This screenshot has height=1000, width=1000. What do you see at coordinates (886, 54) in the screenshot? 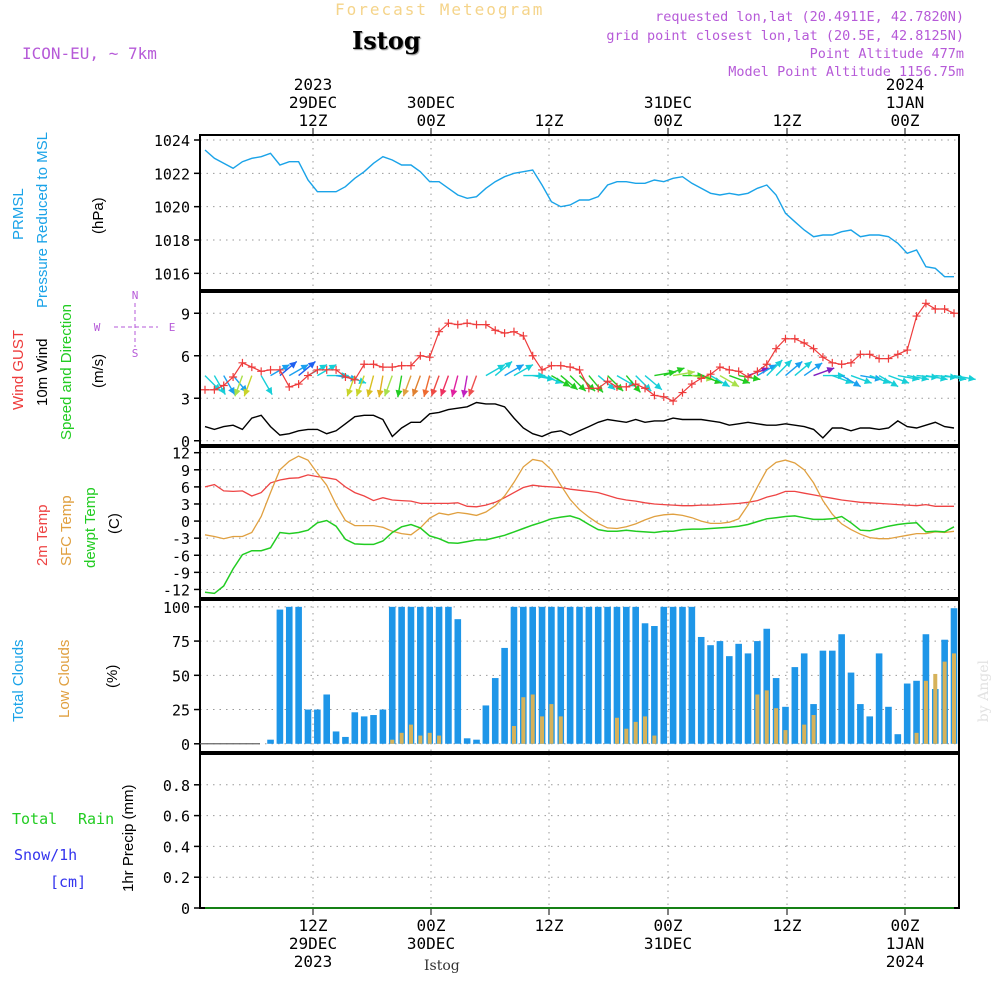
I see `point-altitude: Point Altitude 477m` at bounding box center [886, 54].